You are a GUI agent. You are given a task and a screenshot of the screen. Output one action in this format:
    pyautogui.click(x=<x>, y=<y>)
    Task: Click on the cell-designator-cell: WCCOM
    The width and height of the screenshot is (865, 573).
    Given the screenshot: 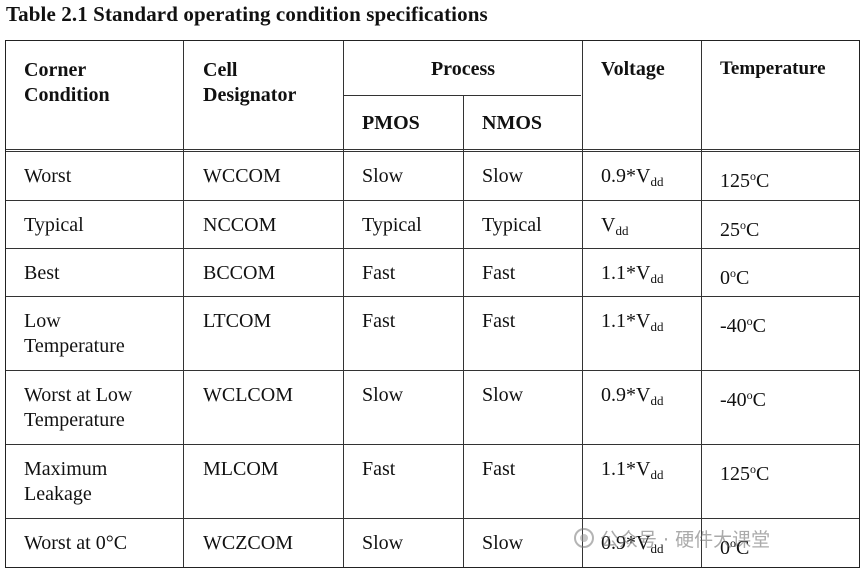 What is the action you would take?
    pyautogui.click(x=242, y=176)
    